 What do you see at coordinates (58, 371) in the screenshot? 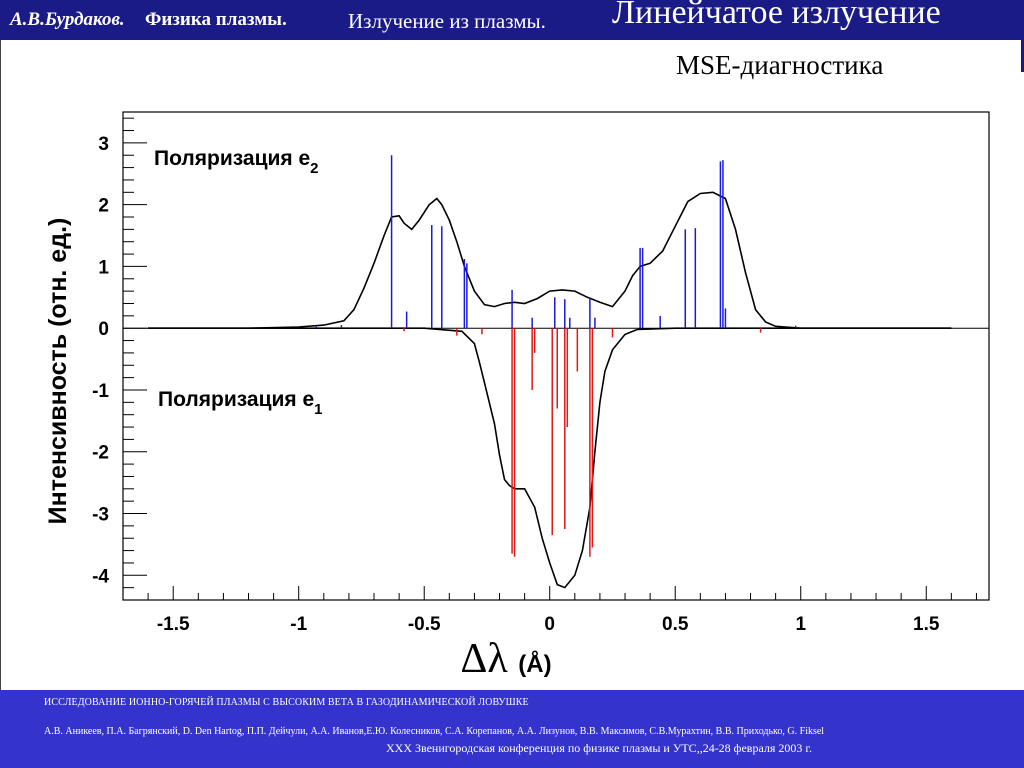
I see `y-axis-label: Интенсивность (отн. ед.)` at bounding box center [58, 371].